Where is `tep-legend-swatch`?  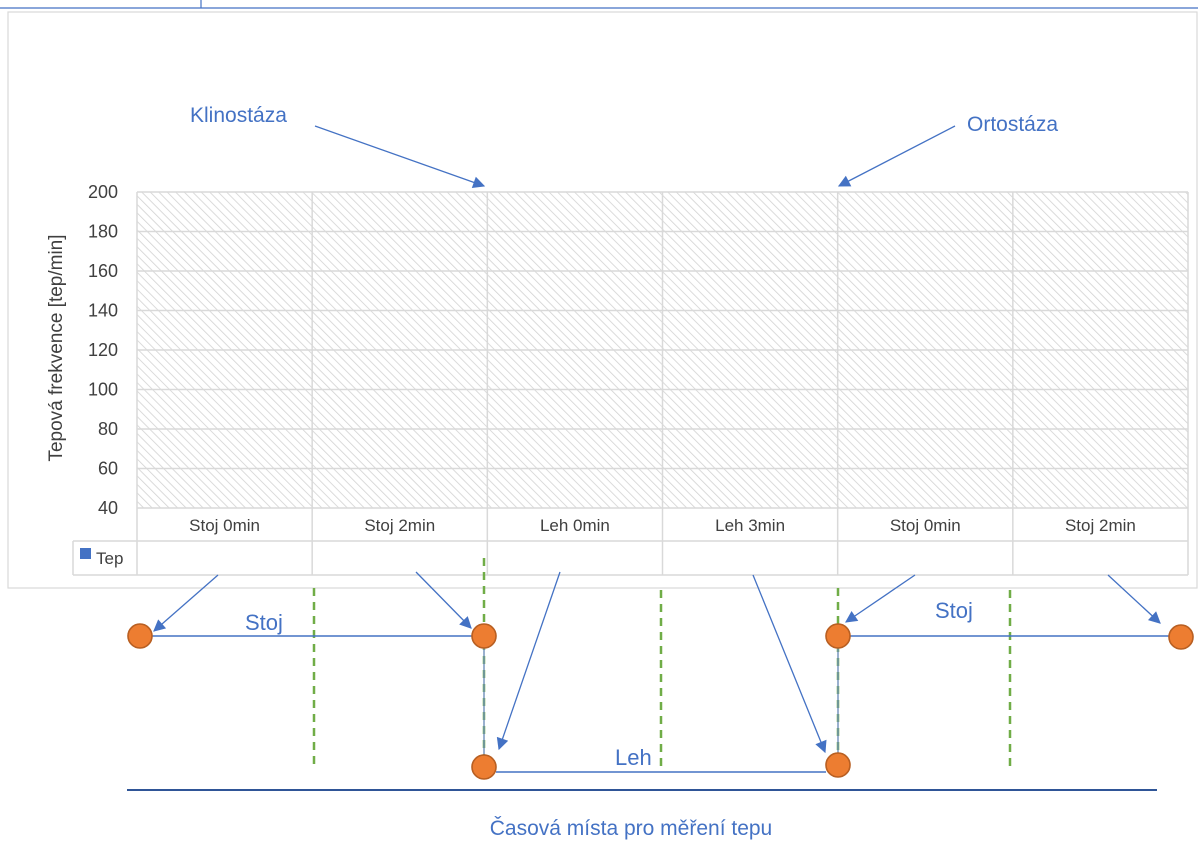 tep-legend-swatch is located at coordinates (85, 553).